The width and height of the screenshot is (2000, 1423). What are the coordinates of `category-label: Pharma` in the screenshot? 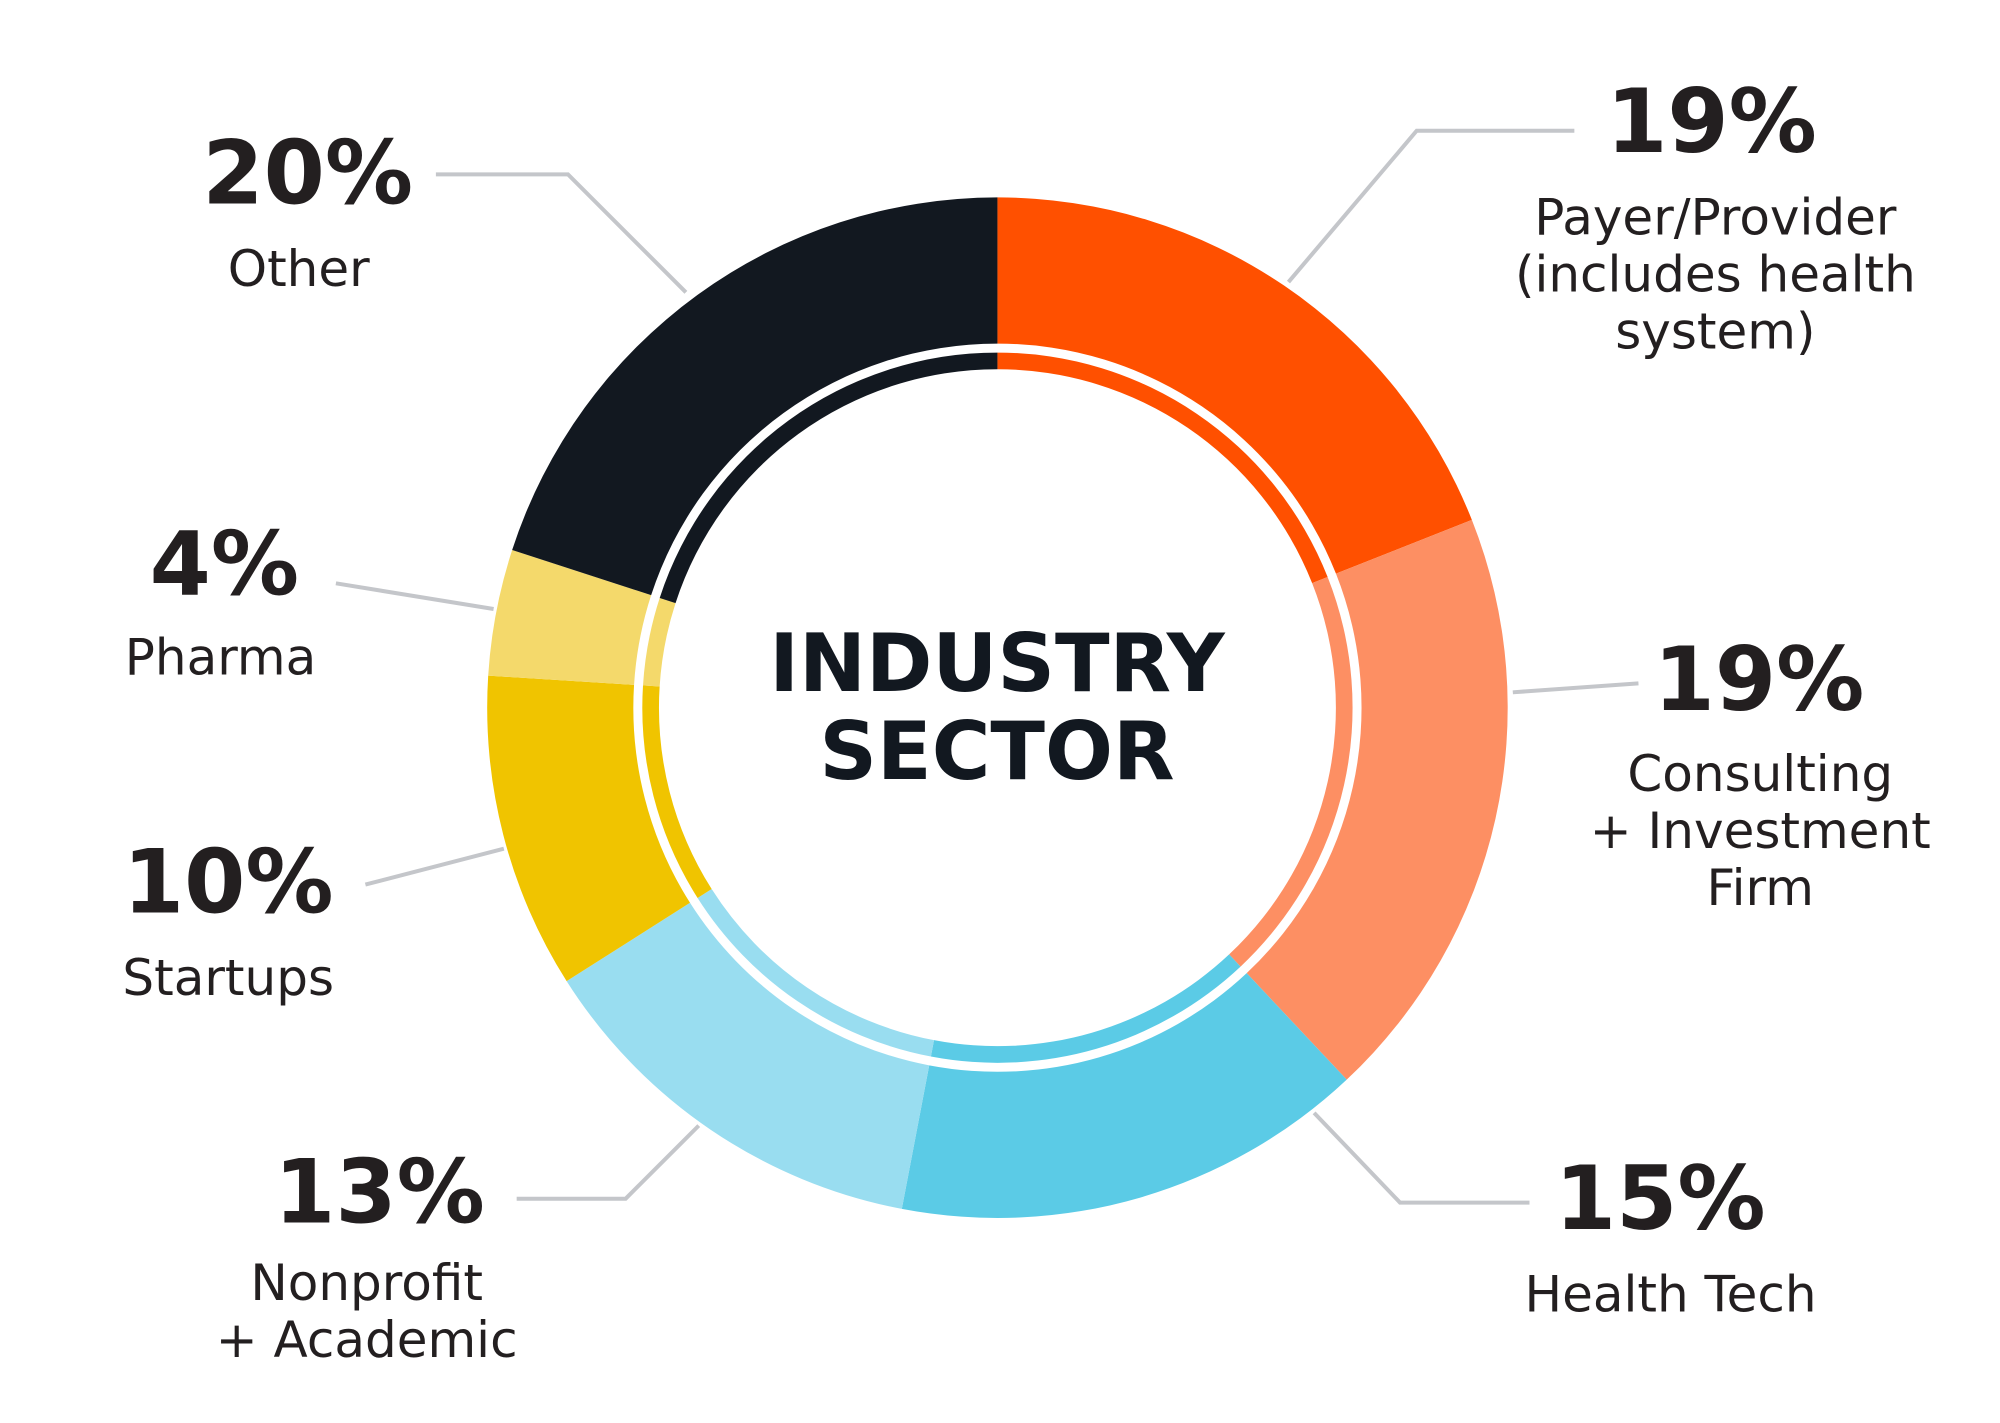 It's located at (221, 657).